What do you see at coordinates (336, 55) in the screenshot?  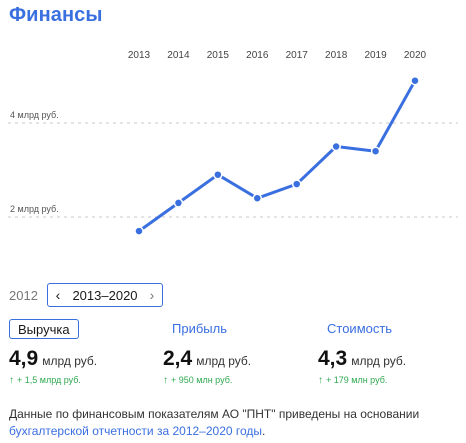 I see `x-tick-label-2018: 2018` at bounding box center [336, 55].